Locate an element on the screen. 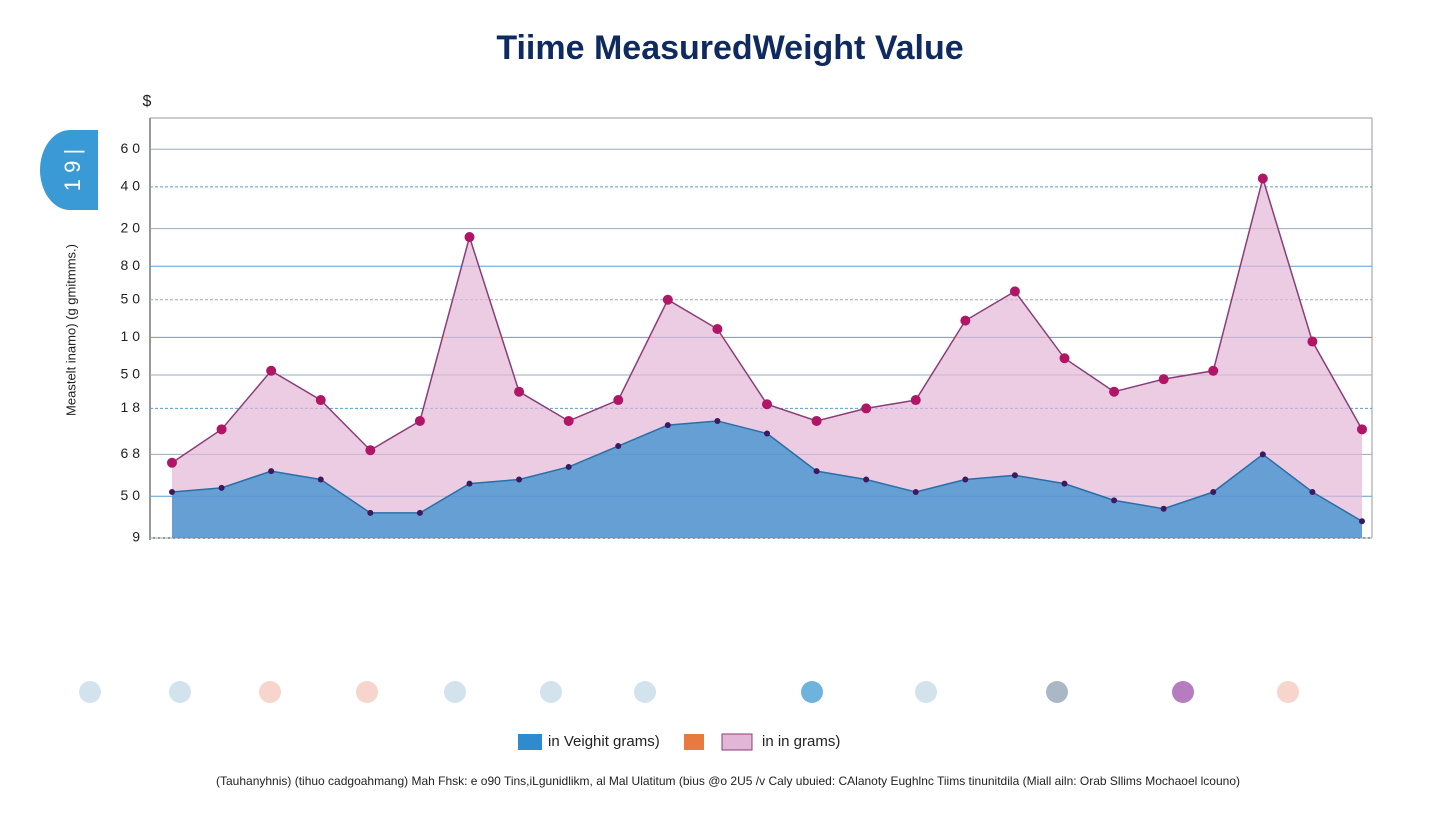 This screenshot has height=816, width=1456. legend-decor is located at coordinates (694, 742).